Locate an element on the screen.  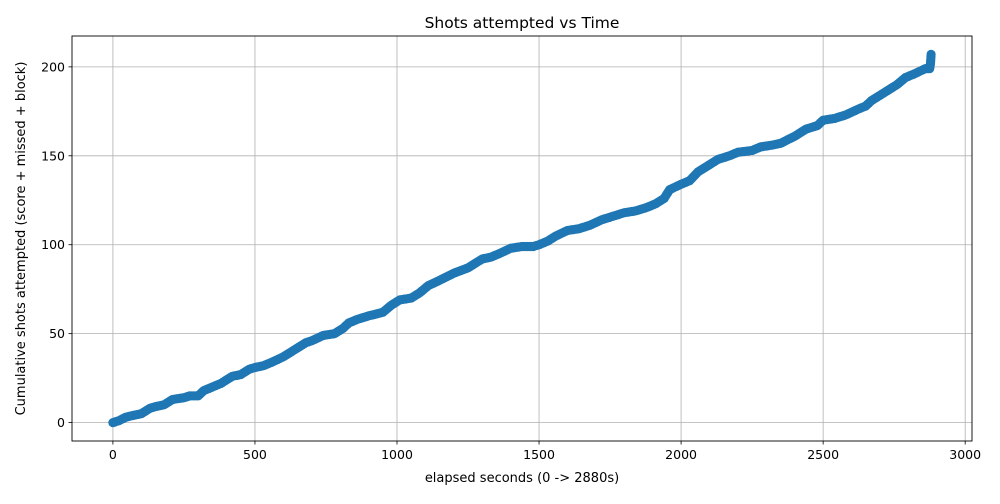
y-tick-label: 150 is located at coordinates (53, 155).